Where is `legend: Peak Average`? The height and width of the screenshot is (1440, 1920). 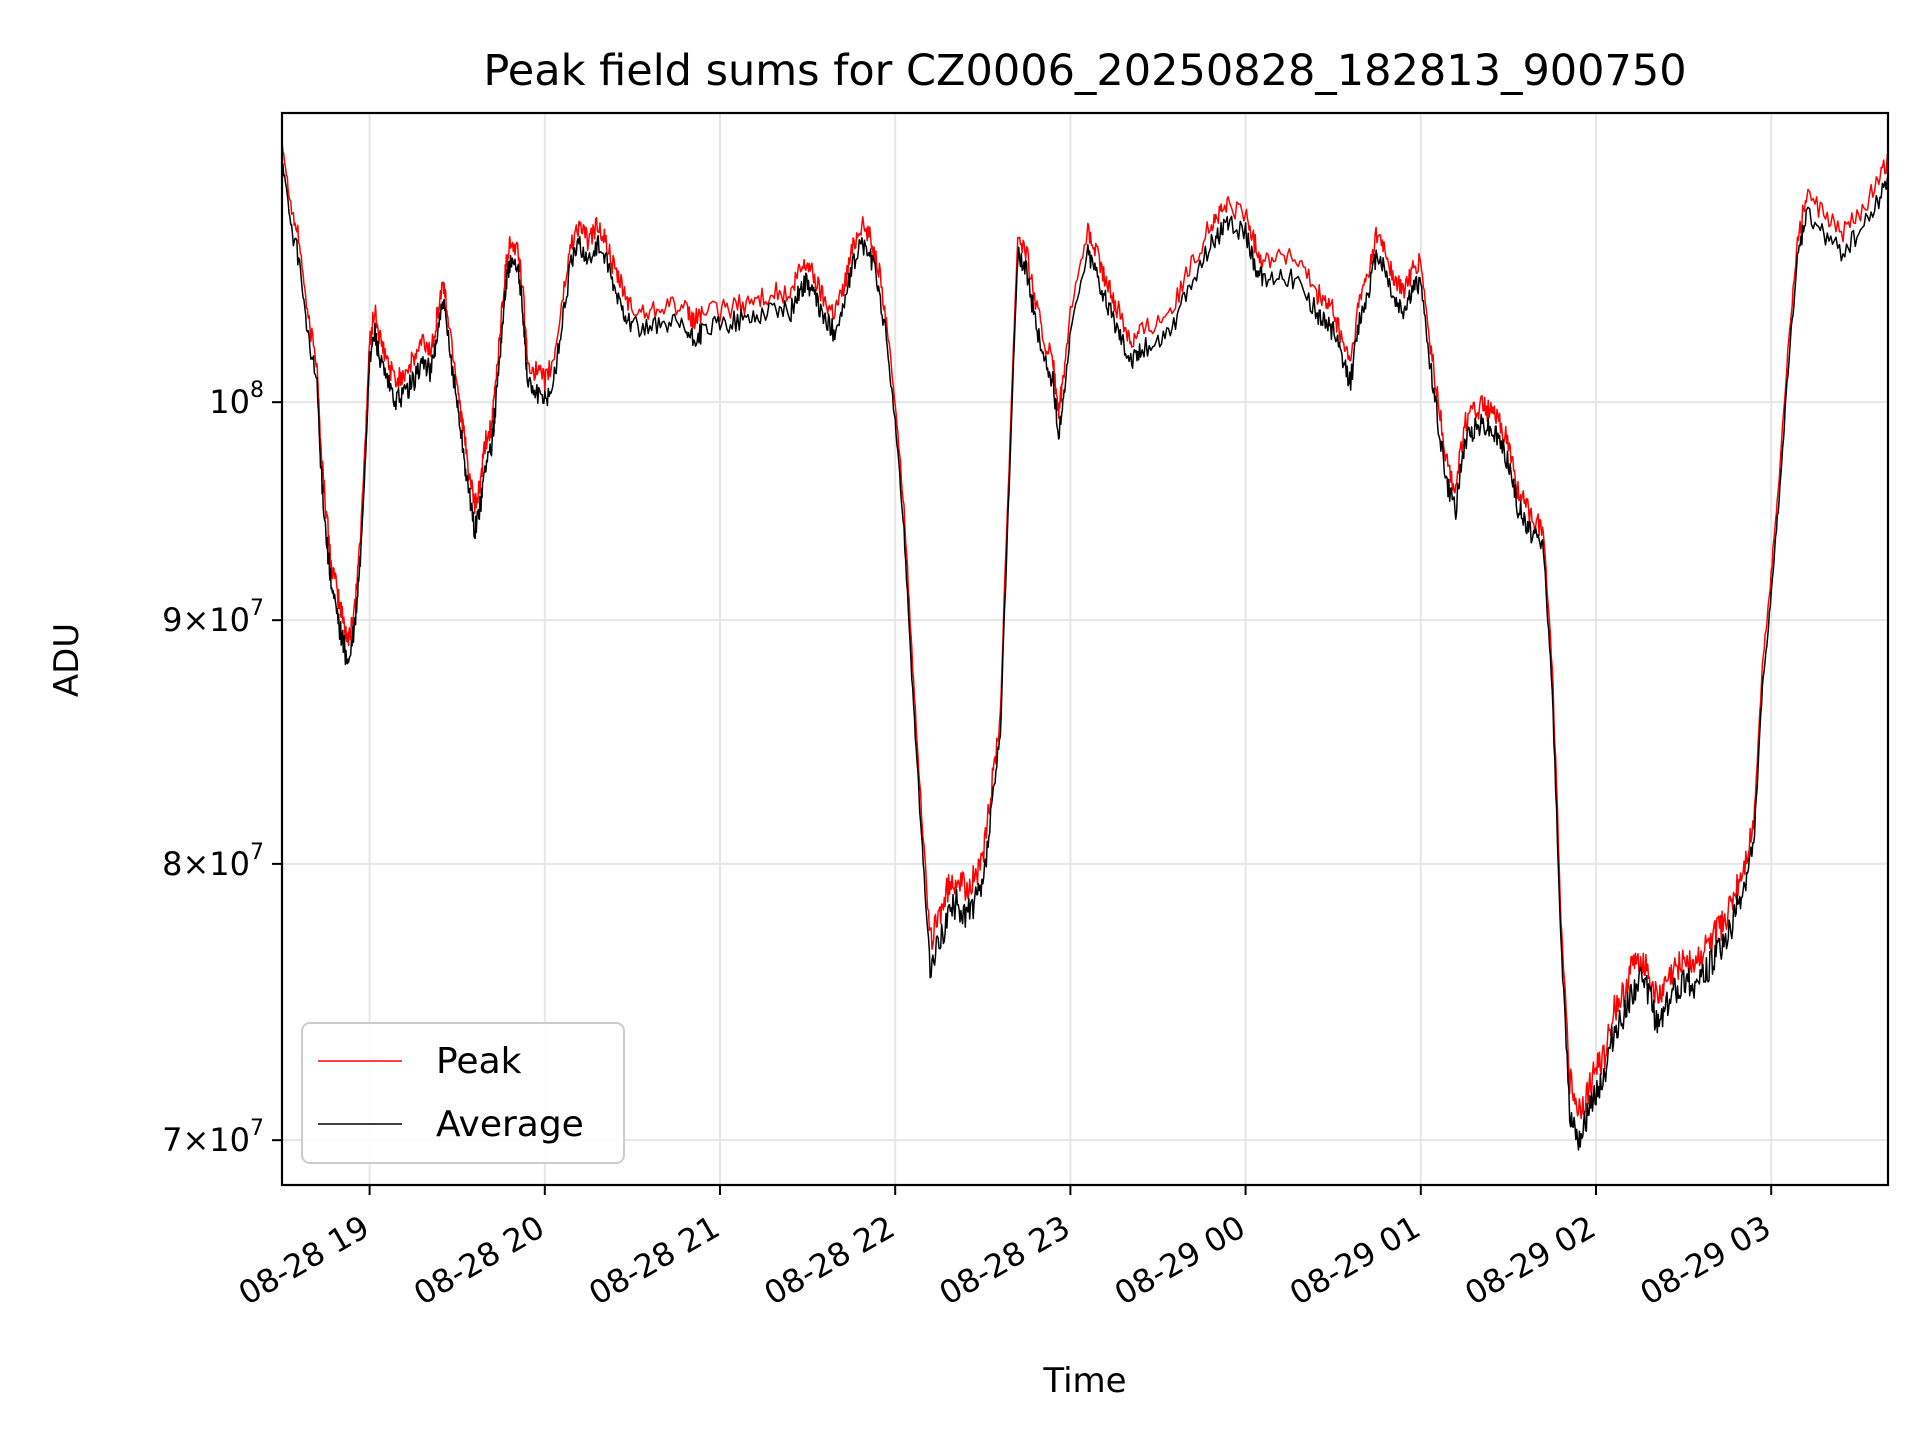
legend: Peak Average is located at coordinates (463, 1093).